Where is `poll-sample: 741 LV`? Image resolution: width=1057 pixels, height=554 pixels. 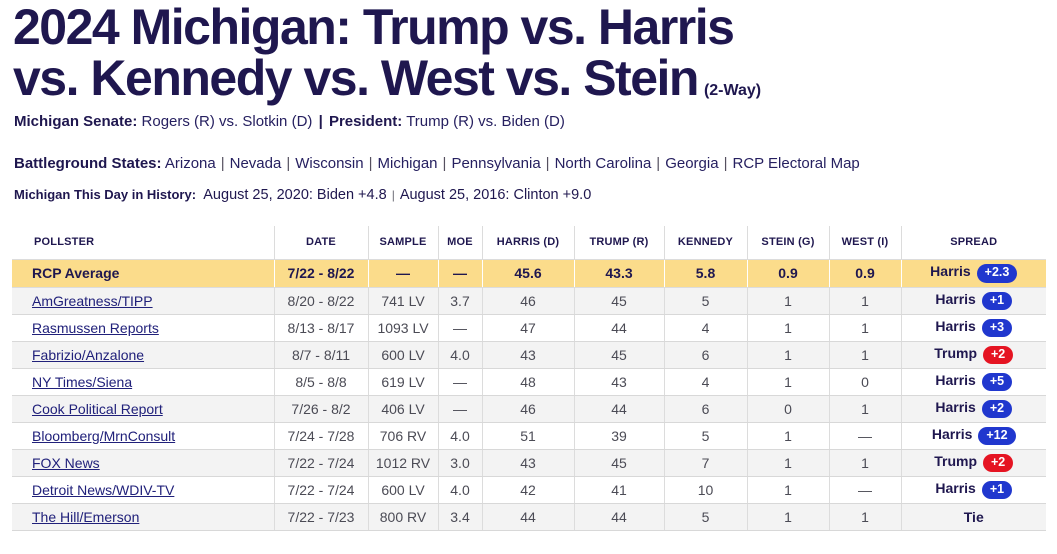 poll-sample: 741 LV is located at coordinates (403, 301).